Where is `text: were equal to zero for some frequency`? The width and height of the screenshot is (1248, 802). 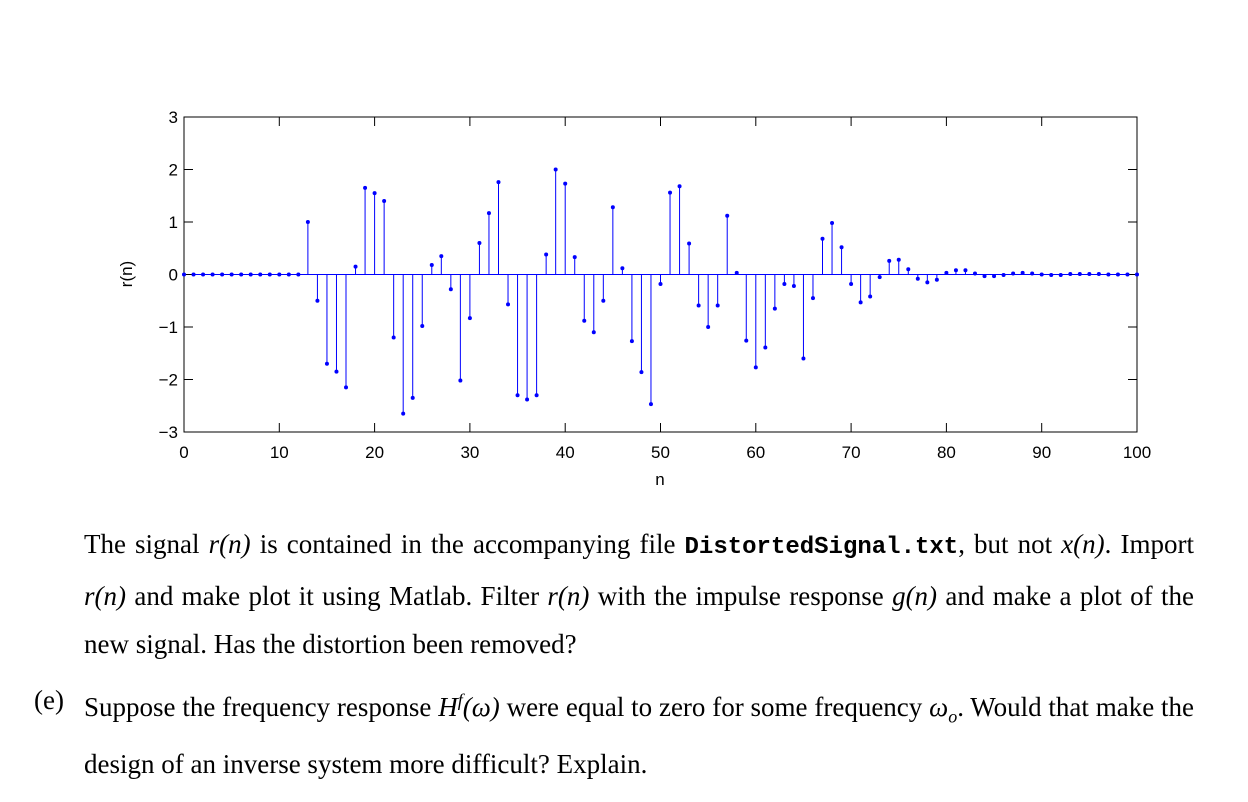 text: were equal to zero for some frequency is located at coordinates (714, 707).